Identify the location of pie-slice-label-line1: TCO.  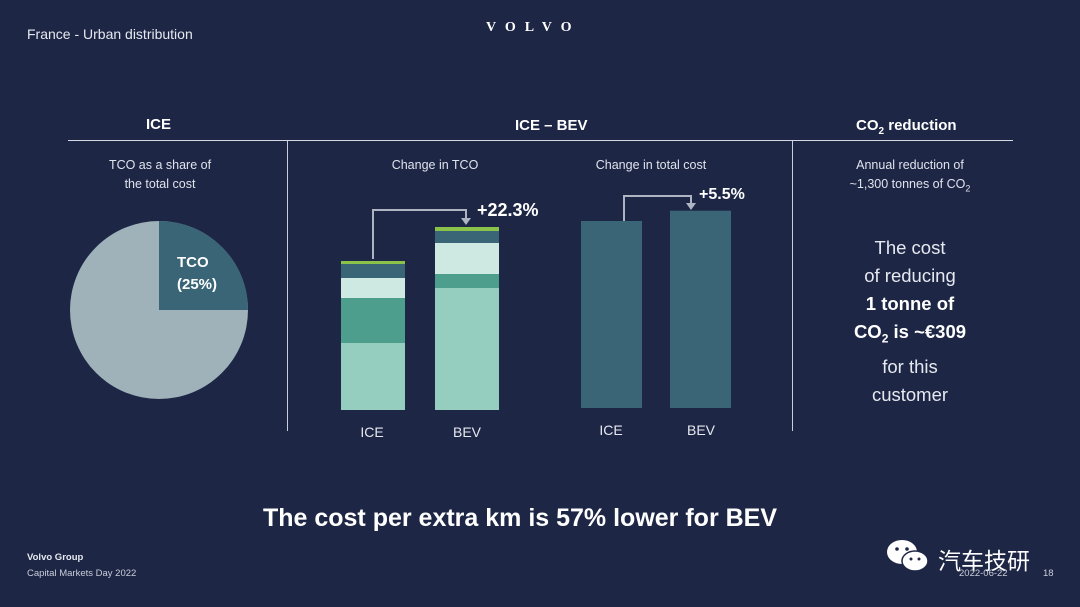
(193, 262).